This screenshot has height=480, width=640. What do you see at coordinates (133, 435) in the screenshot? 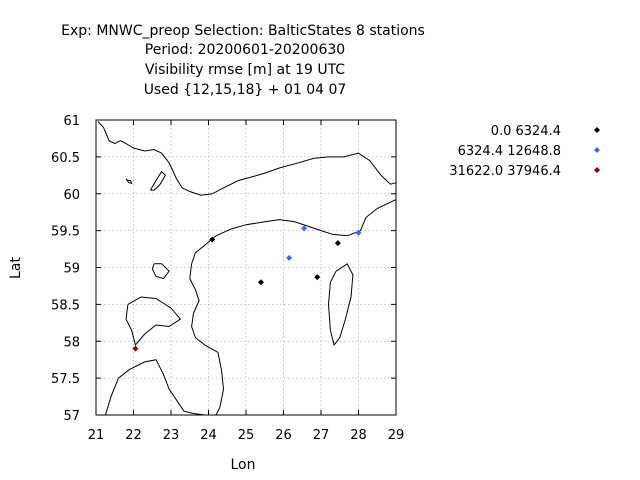
I see `x-tick-label: 22` at bounding box center [133, 435].